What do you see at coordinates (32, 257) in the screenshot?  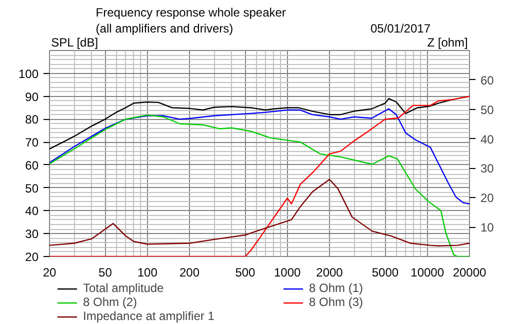 I see `y-tick-label: 20` at bounding box center [32, 257].